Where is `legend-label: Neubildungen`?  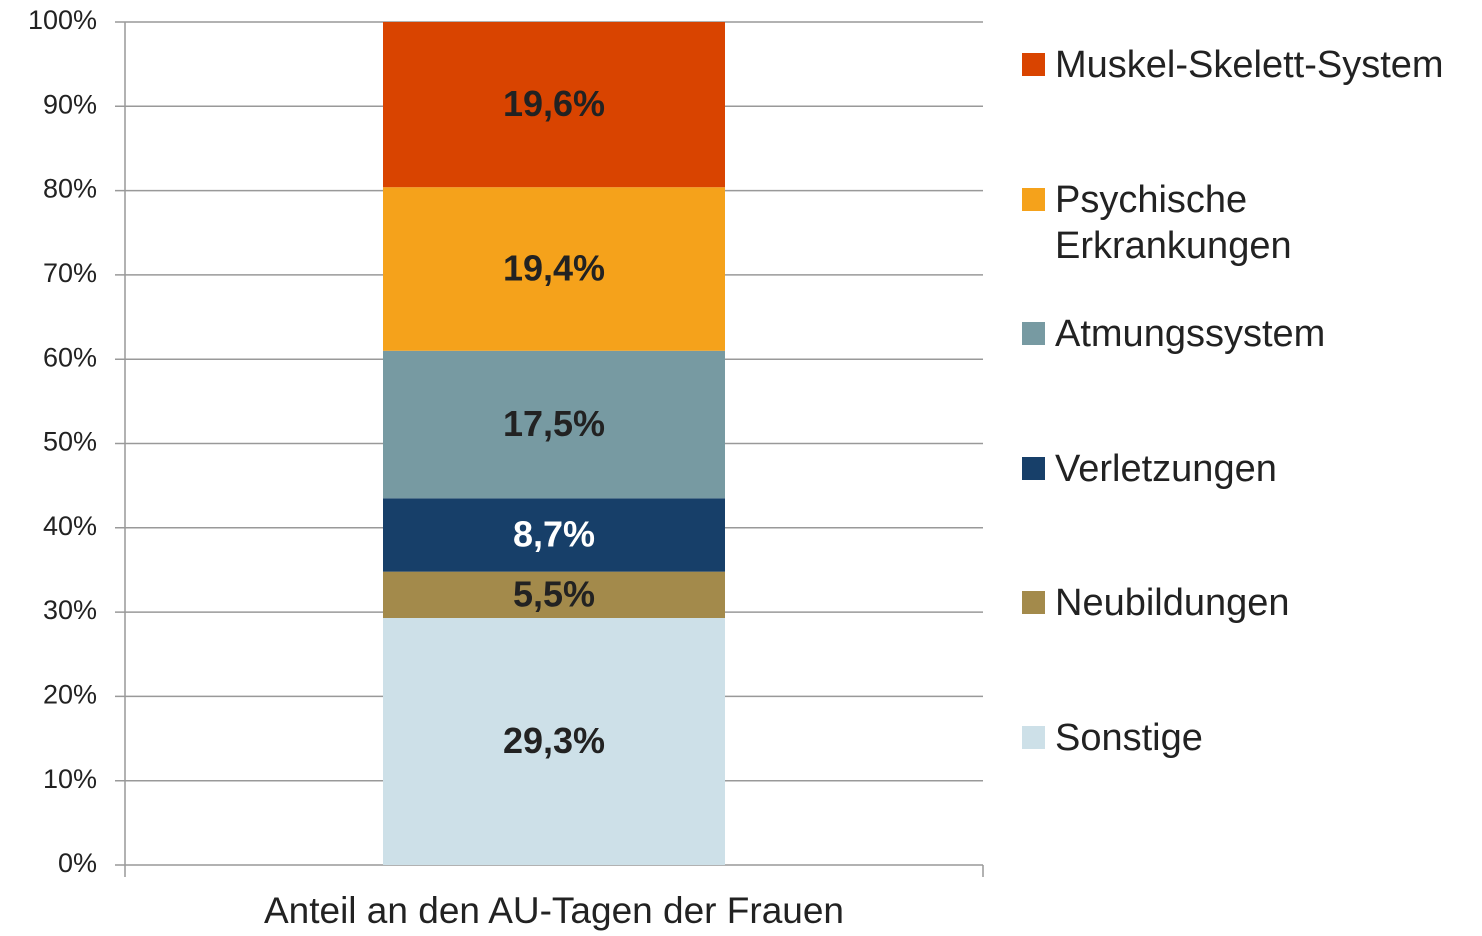
legend-label: Neubildungen is located at coordinates (1172, 603).